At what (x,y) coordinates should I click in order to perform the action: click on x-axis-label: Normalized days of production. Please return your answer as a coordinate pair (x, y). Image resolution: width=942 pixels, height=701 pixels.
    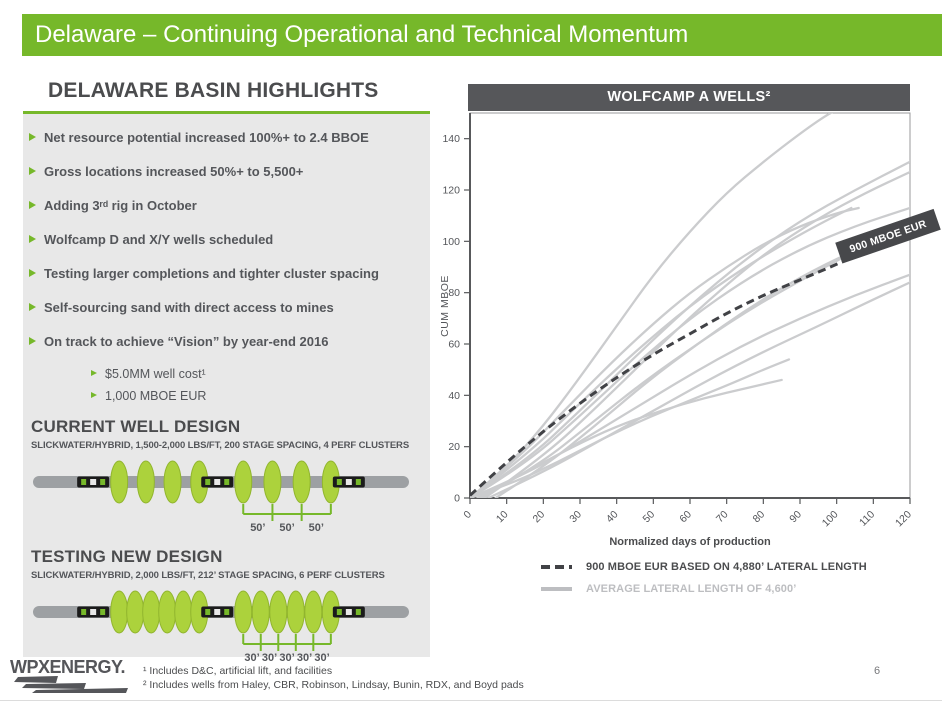
    Looking at the image, I should click on (690, 542).